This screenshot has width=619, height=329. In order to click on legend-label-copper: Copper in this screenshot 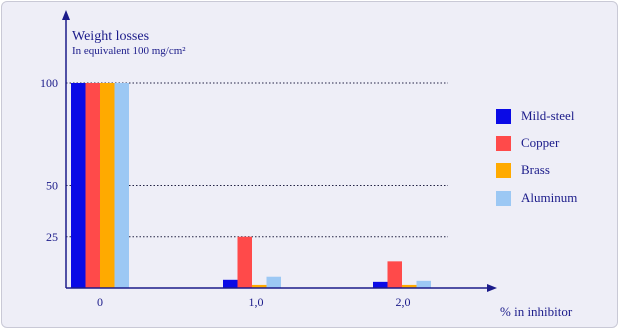, I will do `click(540, 142)`.